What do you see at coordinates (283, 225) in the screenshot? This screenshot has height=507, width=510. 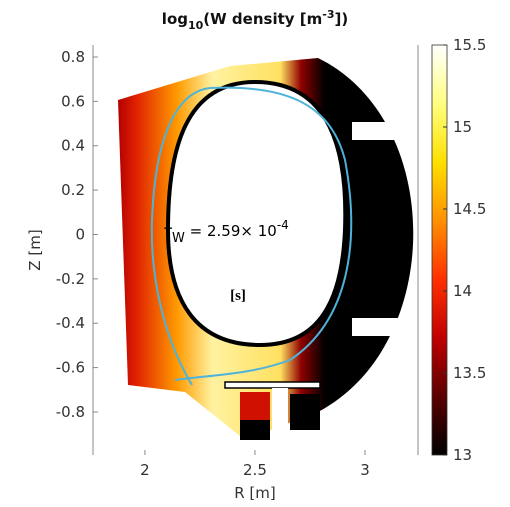 I see `annotation-sup: -4` at bounding box center [283, 225].